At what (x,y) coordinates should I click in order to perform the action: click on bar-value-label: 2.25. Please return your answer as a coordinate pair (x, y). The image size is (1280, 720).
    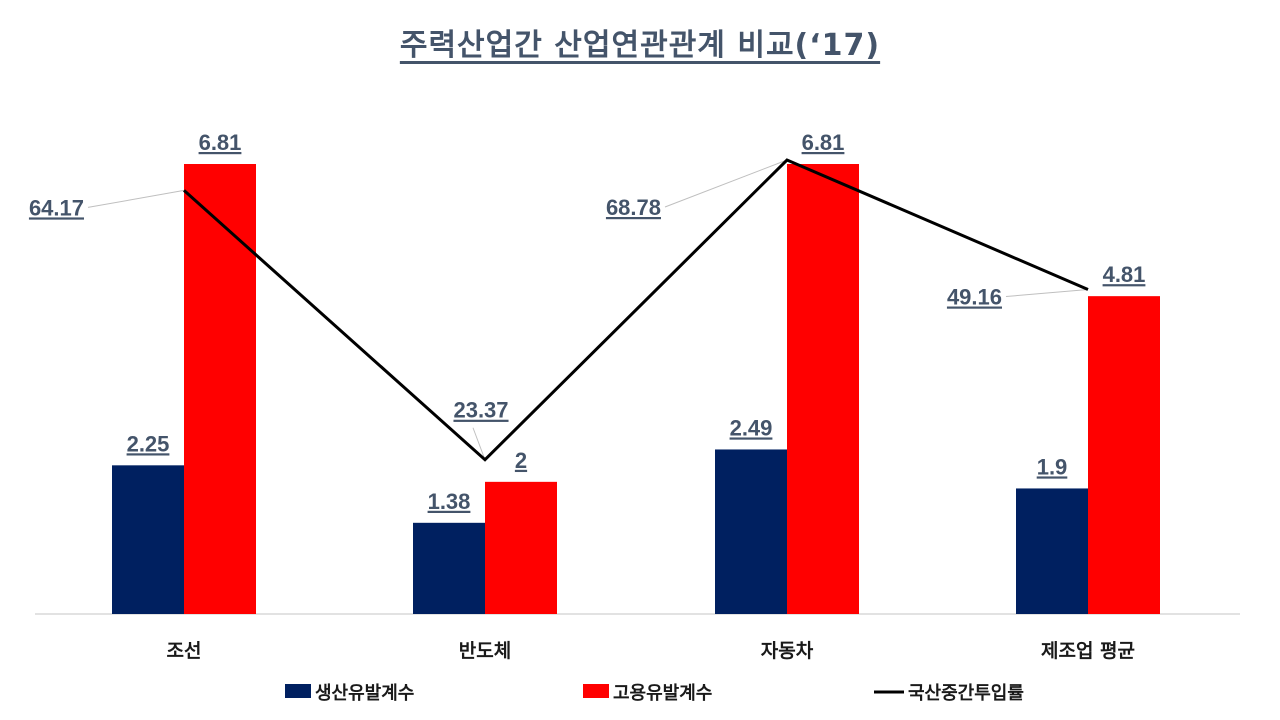
    Looking at the image, I should click on (148, 443).